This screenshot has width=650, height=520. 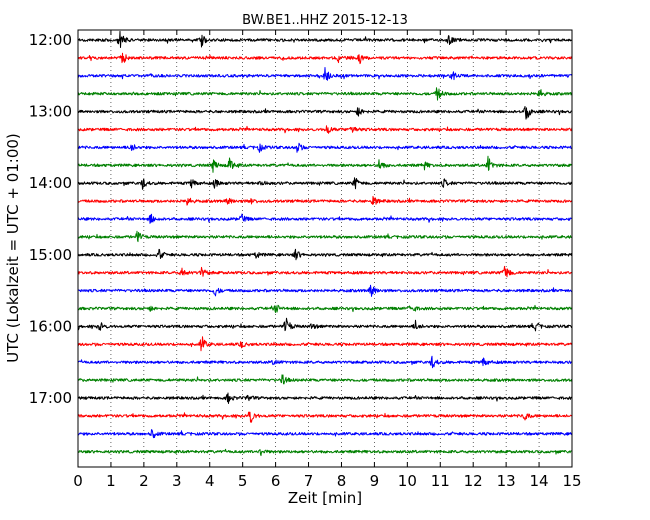 What do you see at coordinates (243, 481) in the screenshot?
I see `x-tick-label: 5` at bounding box center [243, 481].